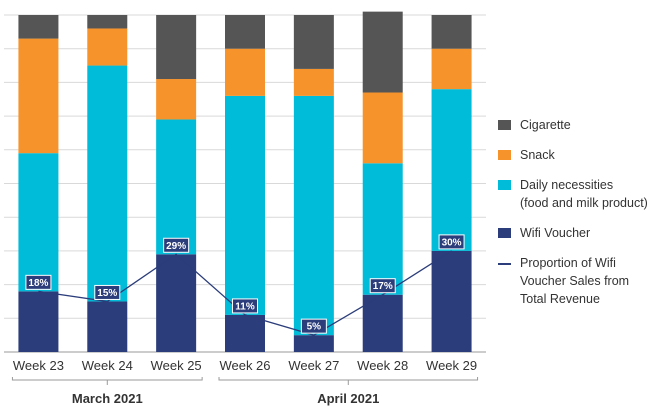 Image resolution: width=670 pixels, height=415 pixels. I want to click on legend-label: Snack, so click(537, 155).